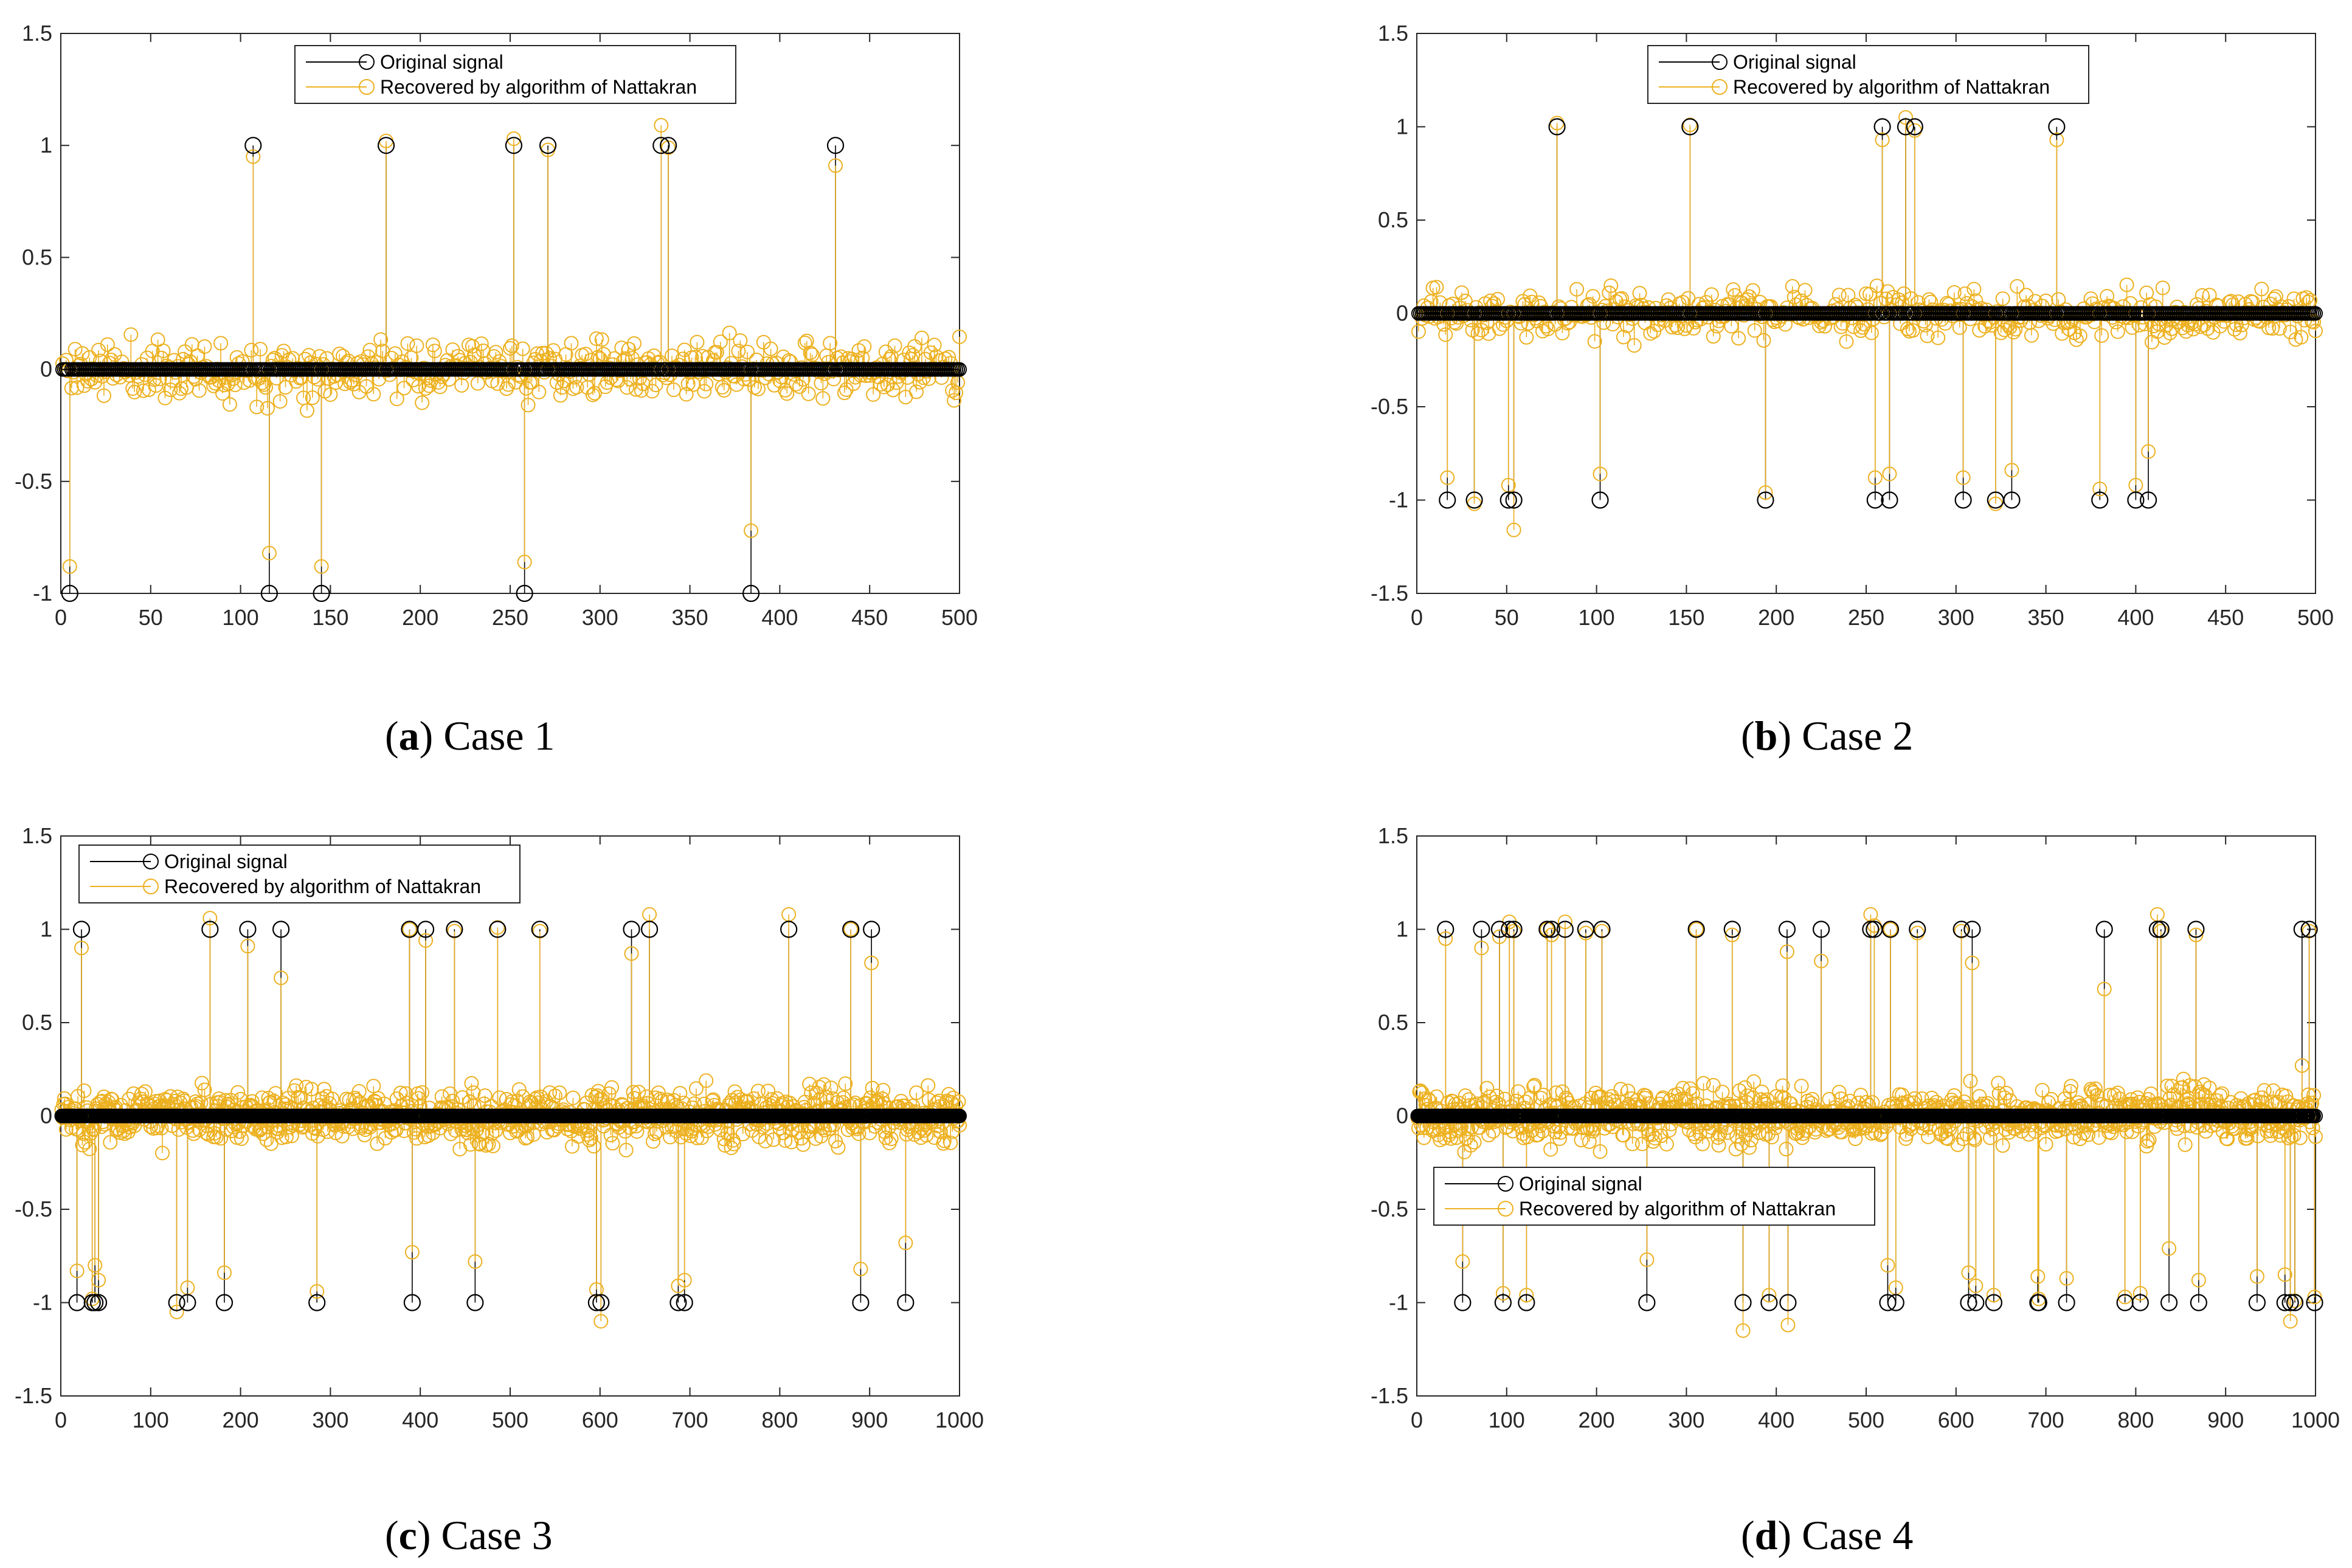  What do you see at coordinates (1402, 126) in the screenshot?
I see `y-tick-label: 1` at bounding box center [1402, 126].